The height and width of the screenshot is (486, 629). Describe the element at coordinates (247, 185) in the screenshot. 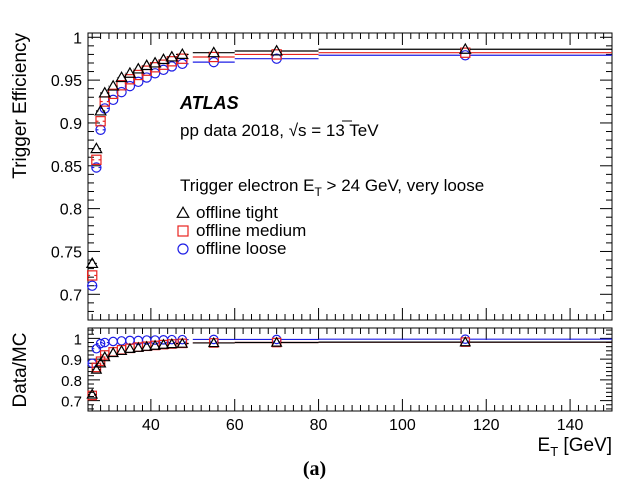

I see `trigger-prefix: Trigger electron E` at that location.